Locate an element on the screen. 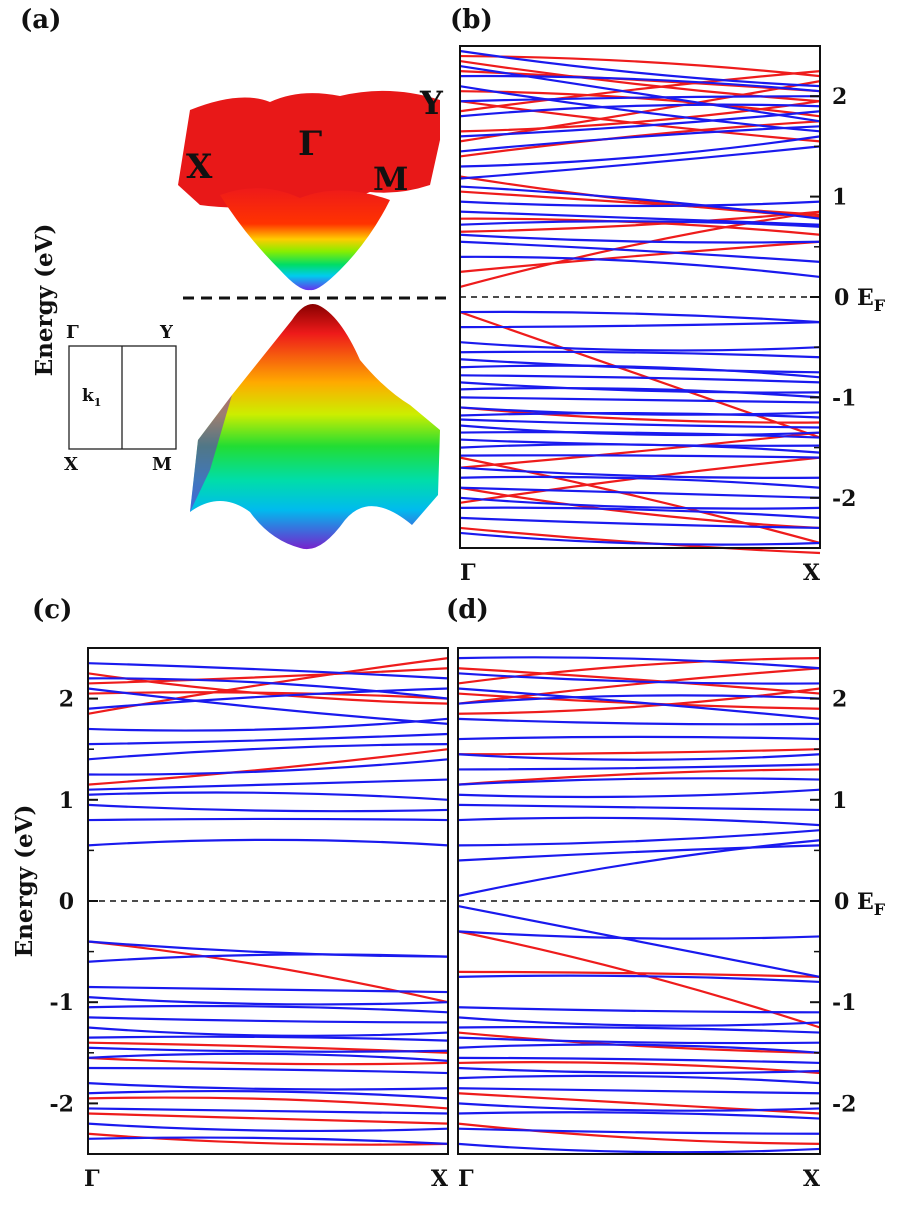 This screenshot has width=905, height=1208. brillouin-zone: Γ Y X M k1 is located at coordinates (120, 398).